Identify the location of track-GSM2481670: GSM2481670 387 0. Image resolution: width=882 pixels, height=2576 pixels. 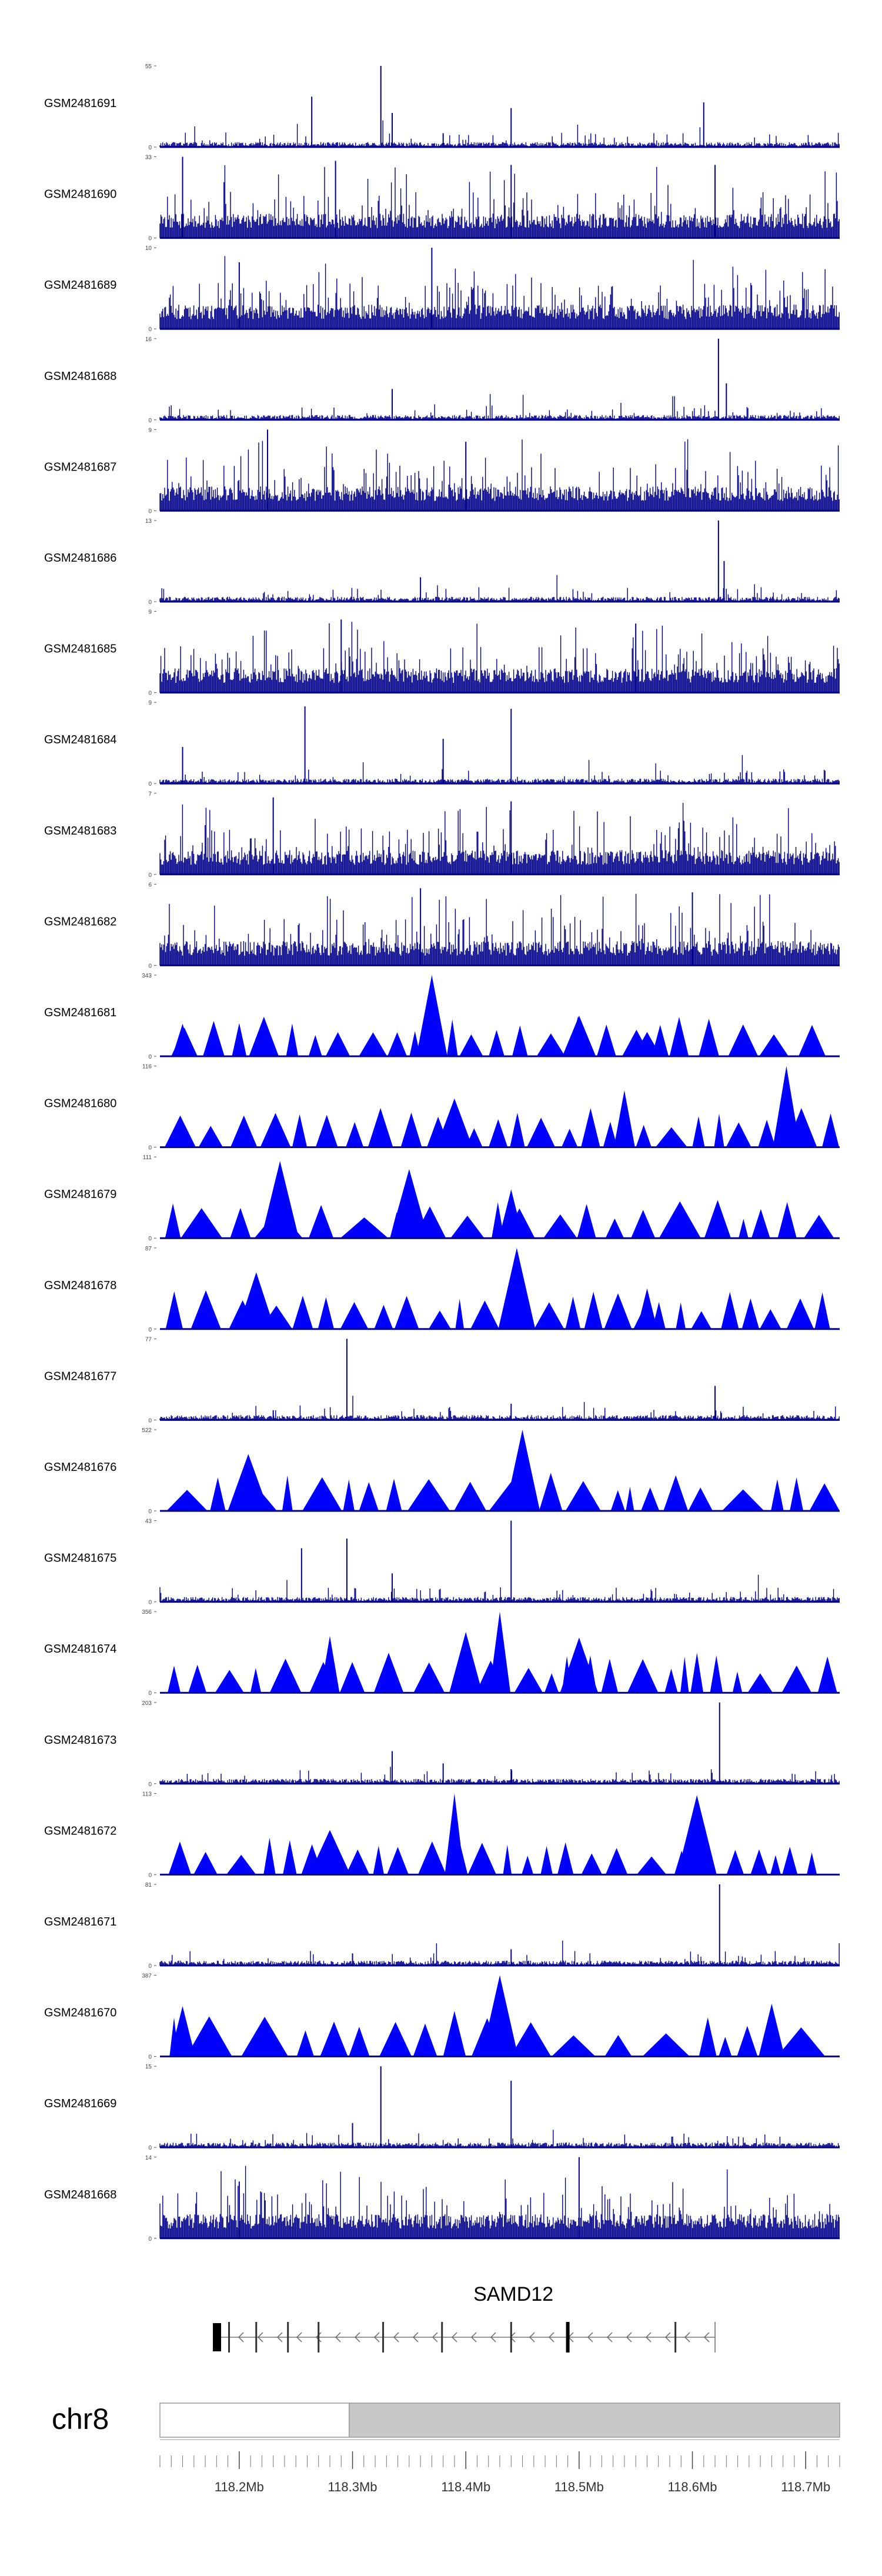
(442, 2017).